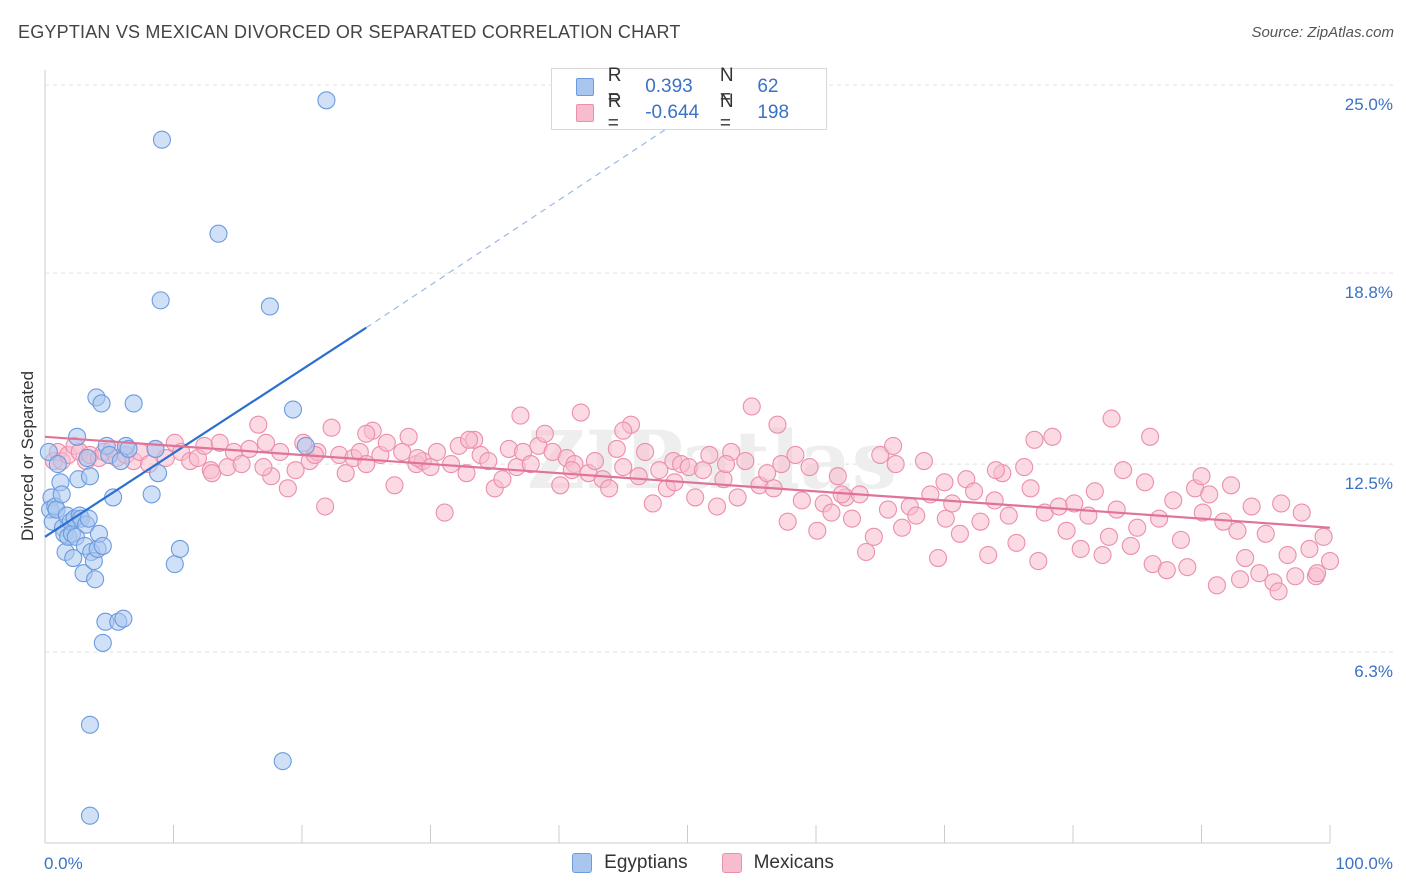 The height and width of the screenshot is (892, 1406). What do you see at coordinates (1322, 32) in the screenshot?
I see `source-label: Source: ZipAtlas.com` at bounding box center [1322, 32].